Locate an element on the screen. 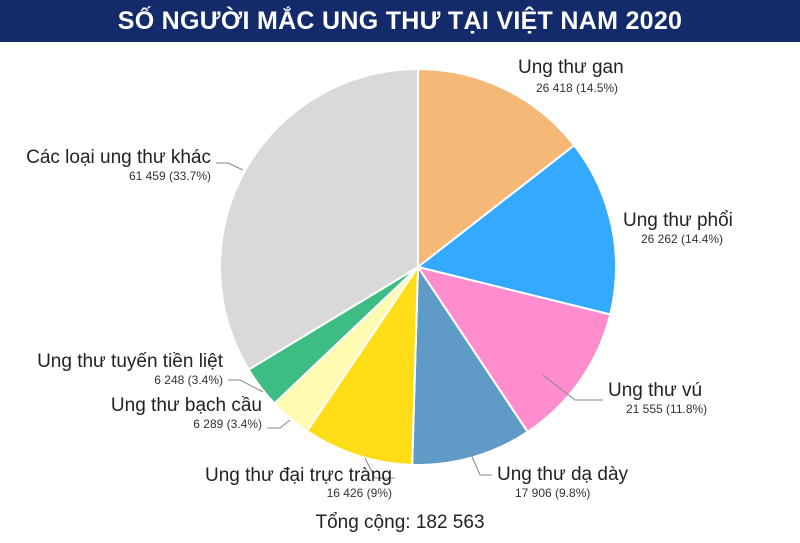  slice-value-label: 21 555 (11.8%) is located at coordinates (666, 409).